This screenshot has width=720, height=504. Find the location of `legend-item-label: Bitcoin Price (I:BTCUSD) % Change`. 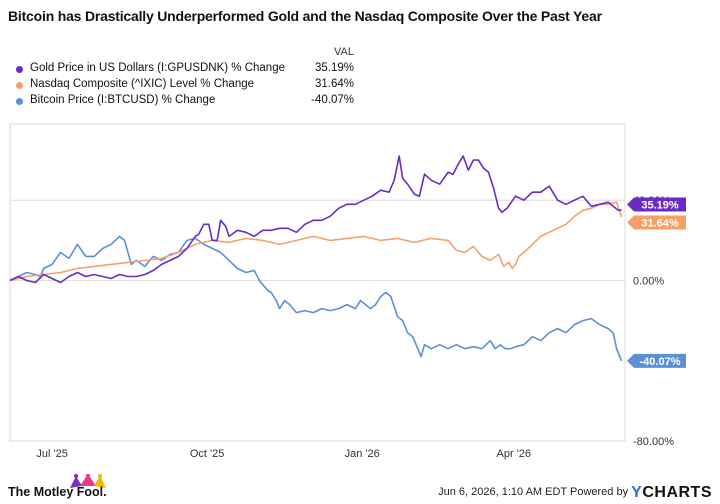

legend-item-label: Bitcoin Price (I:BTCUSD) % Change is located at coordinates (123, 100).